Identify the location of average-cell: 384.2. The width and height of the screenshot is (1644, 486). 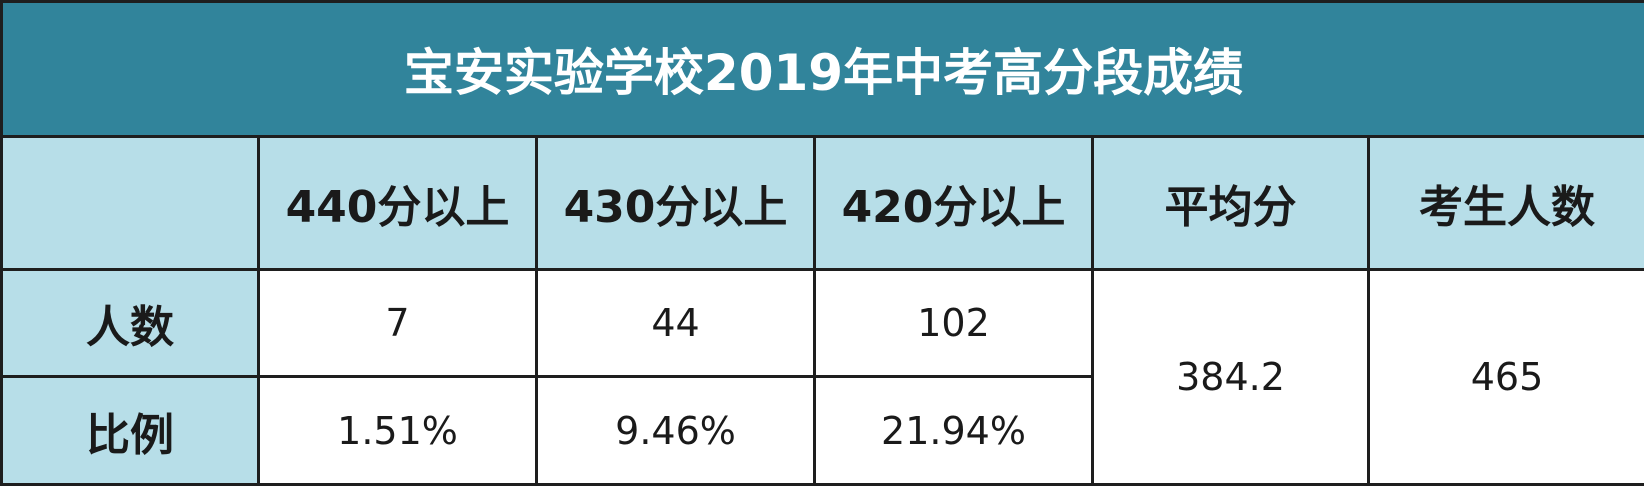
(1230, 376).